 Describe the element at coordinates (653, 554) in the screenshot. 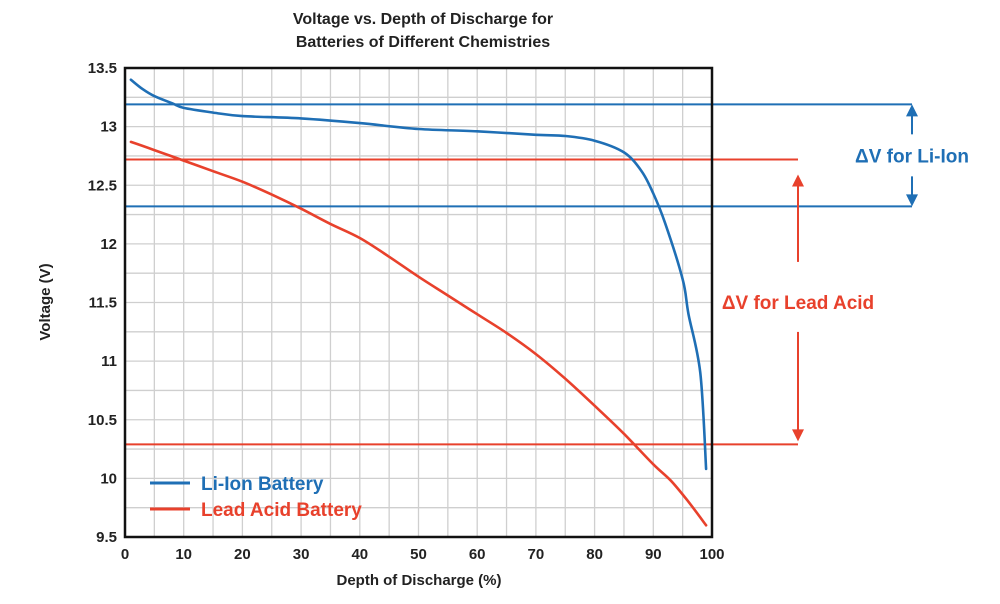

I see `x-tick-label: 90` at that location.